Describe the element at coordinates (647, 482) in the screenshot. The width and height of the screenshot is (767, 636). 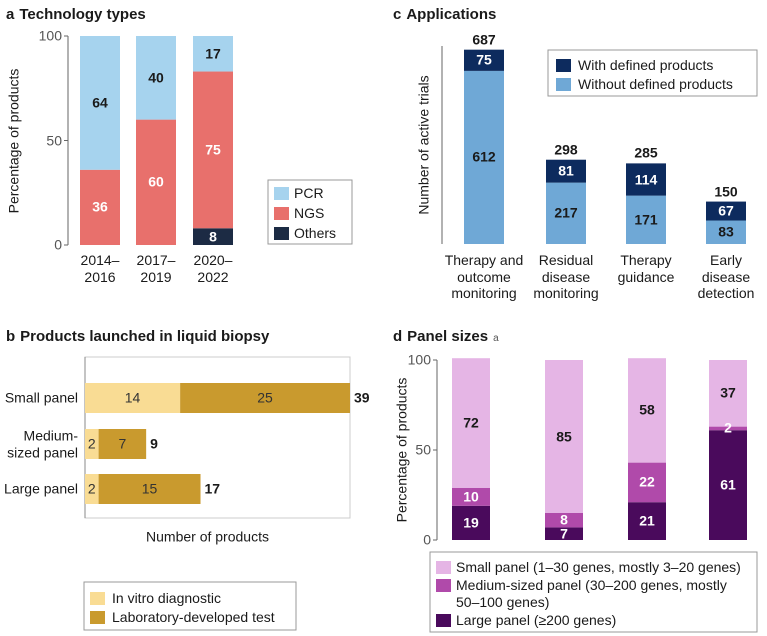
I see `value-label: 22` at that location.